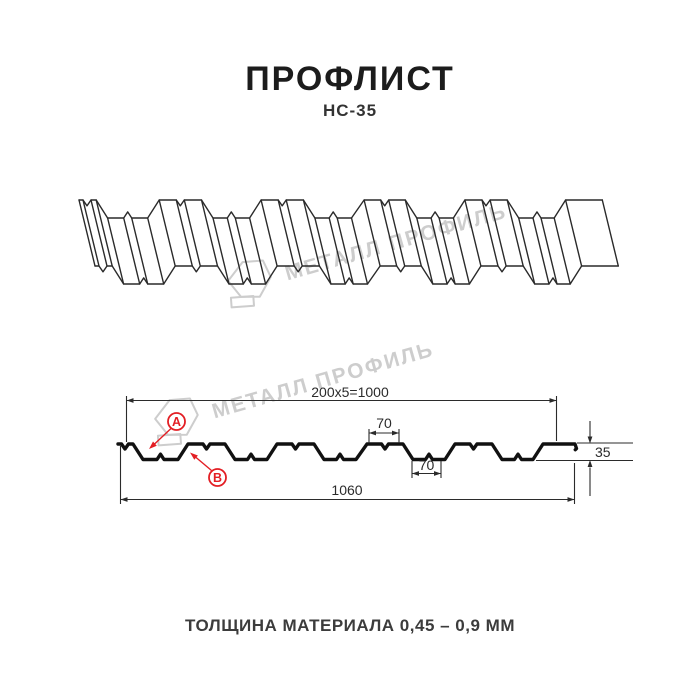  I want to click on watermark-lower: МЕТАЛЛ ПРОФИЛЬ, so click(295, 392).